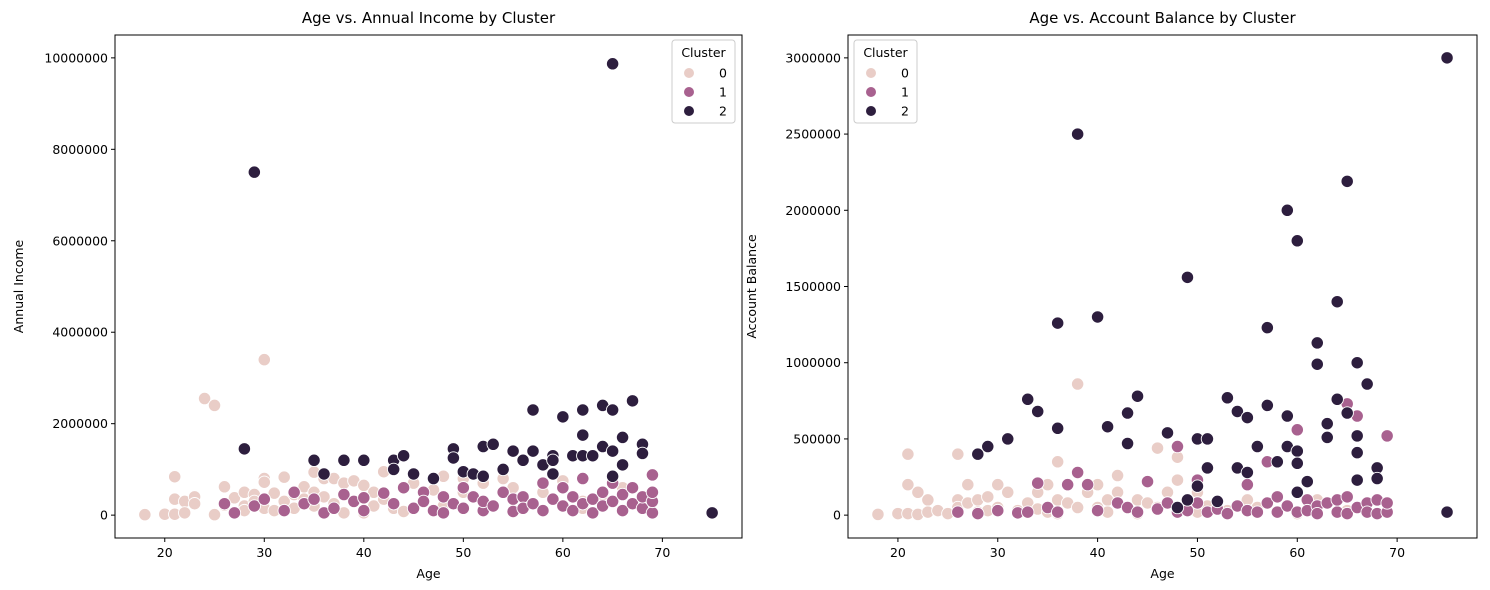 This screenshot has width=1490, height=590. Describe the element at coordinates (813, 134) in the screenshot. I see `balance-y-tick-label-5: 2500000` at that location.